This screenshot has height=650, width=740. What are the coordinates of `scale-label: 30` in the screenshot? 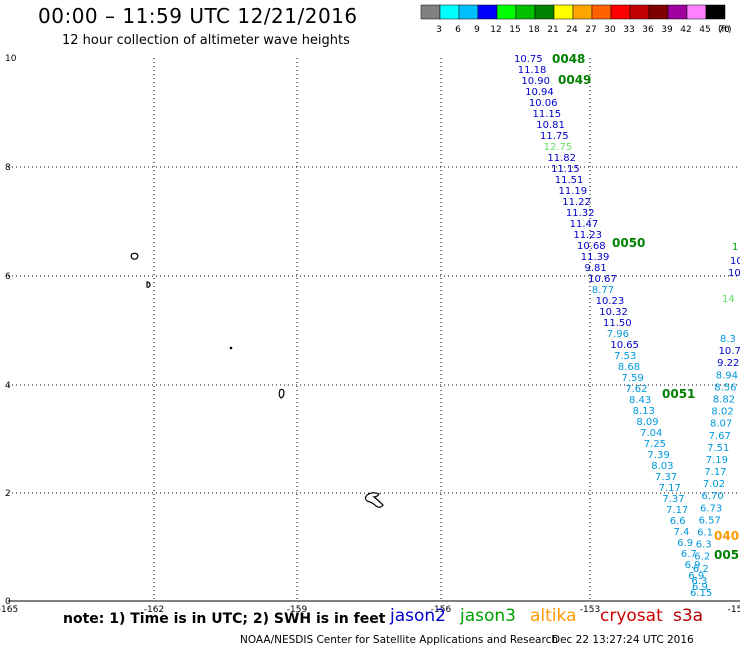 It's located at (610, 30).